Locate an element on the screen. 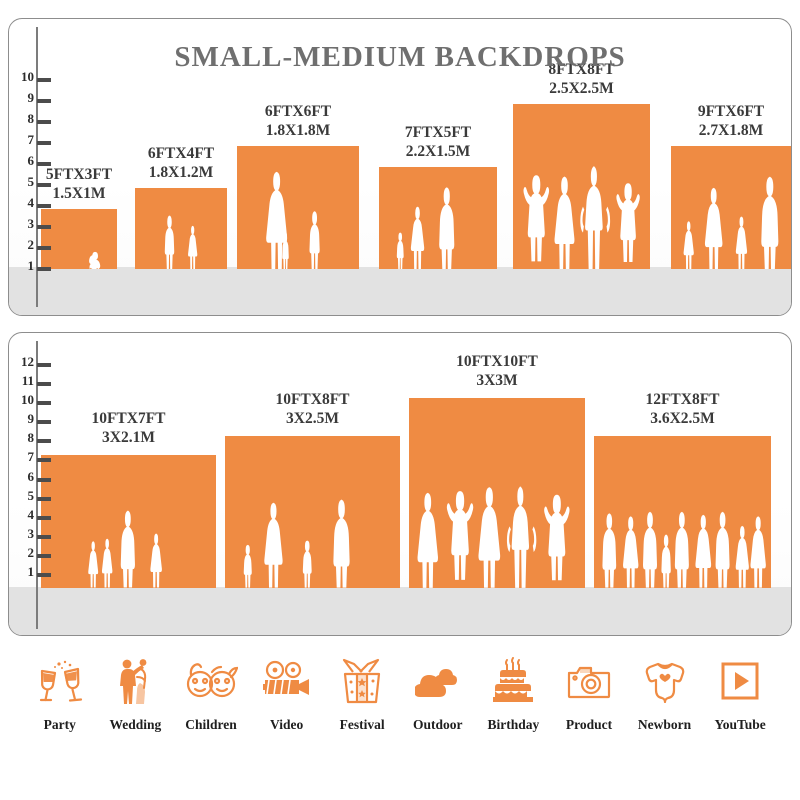  use-case-label: Festival is located at coordinates (362, 724).